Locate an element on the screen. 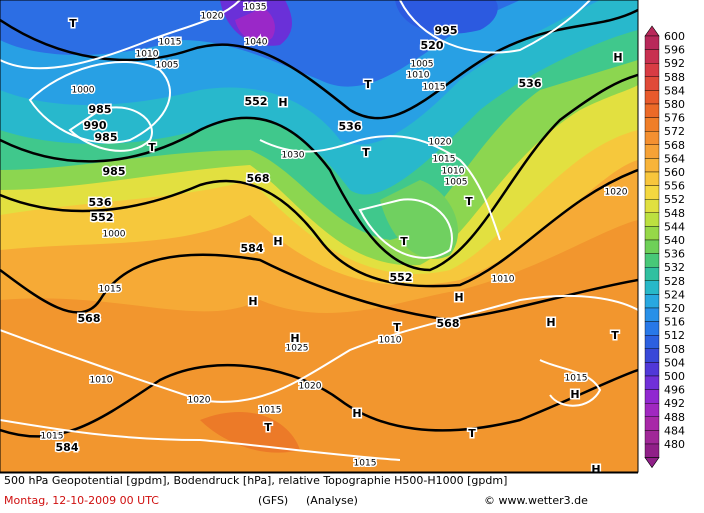  contour-label: 990 is located at coordinates (95, 125).